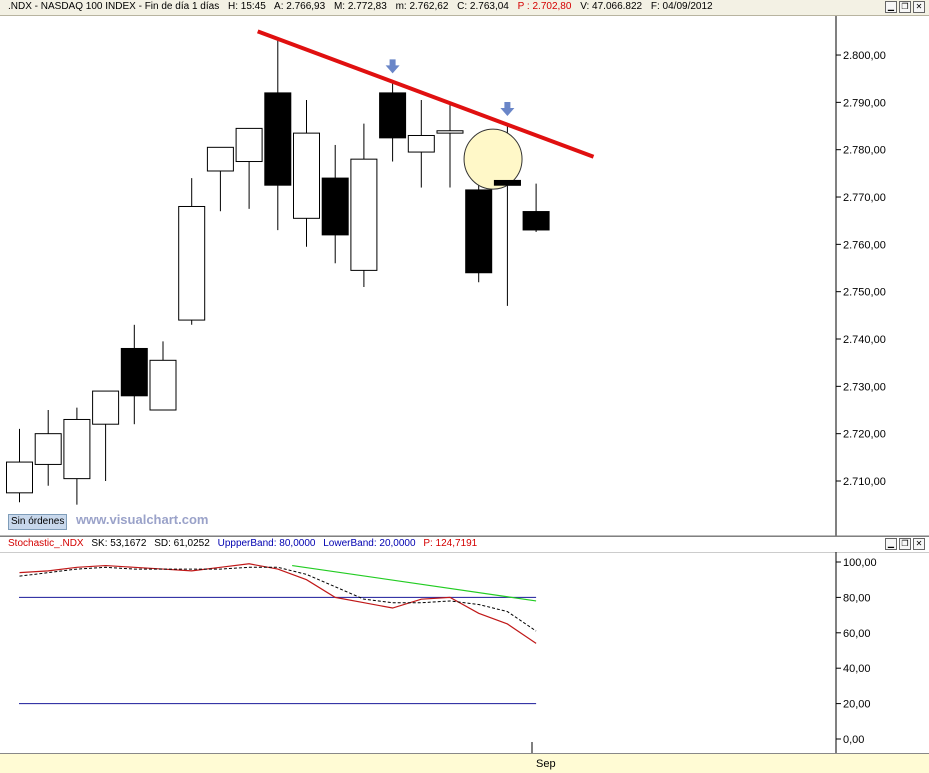 This screenshot has height=773, width=929. What do you see at coordinates (182, 543) in the screenshot?
I see `sd-value: SD: 61,0252` at bounding box center [182, 543].